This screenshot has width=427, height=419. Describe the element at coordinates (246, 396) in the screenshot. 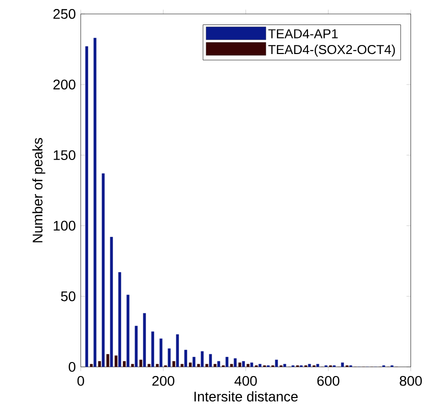

I see `x-axis-title: Intersite distance` at that location.